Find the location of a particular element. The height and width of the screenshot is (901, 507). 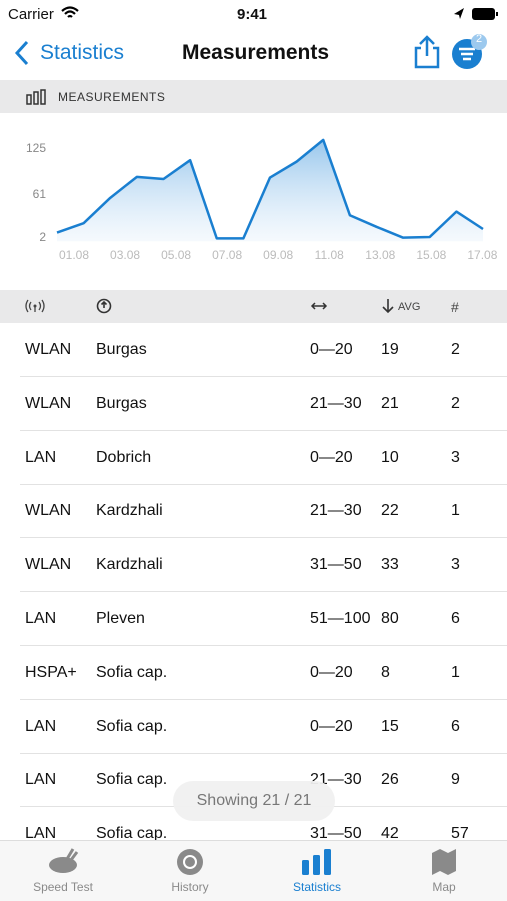

tab-label: History is located at coordinates (190, 887).